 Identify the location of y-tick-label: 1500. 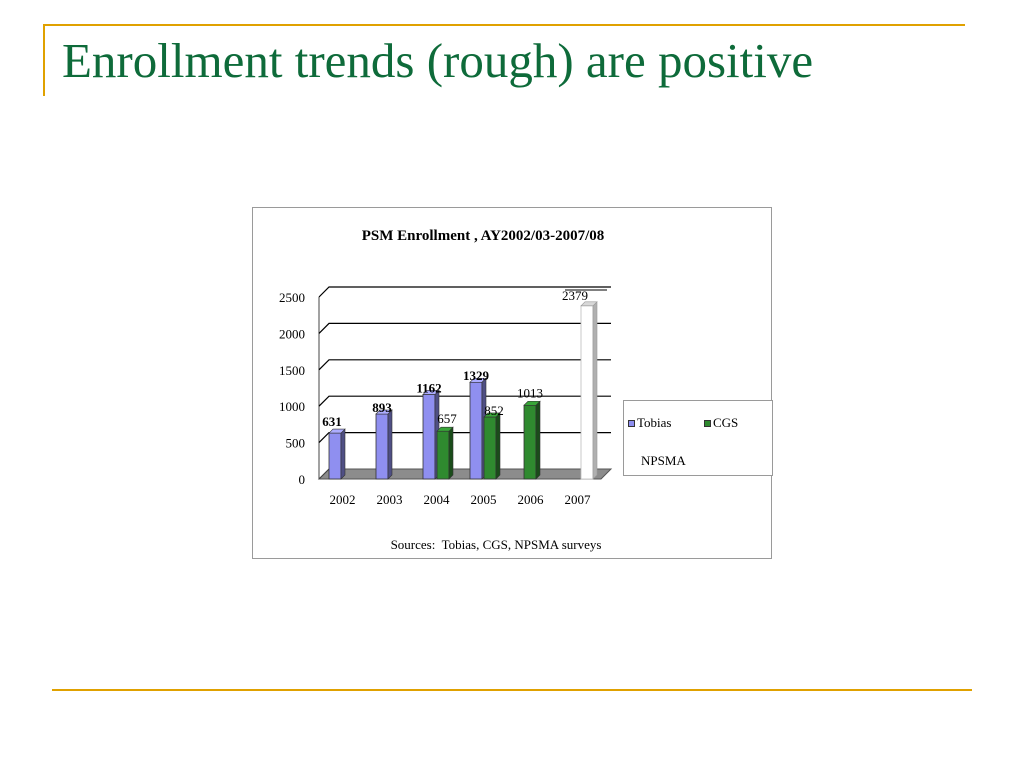
(292, 370).